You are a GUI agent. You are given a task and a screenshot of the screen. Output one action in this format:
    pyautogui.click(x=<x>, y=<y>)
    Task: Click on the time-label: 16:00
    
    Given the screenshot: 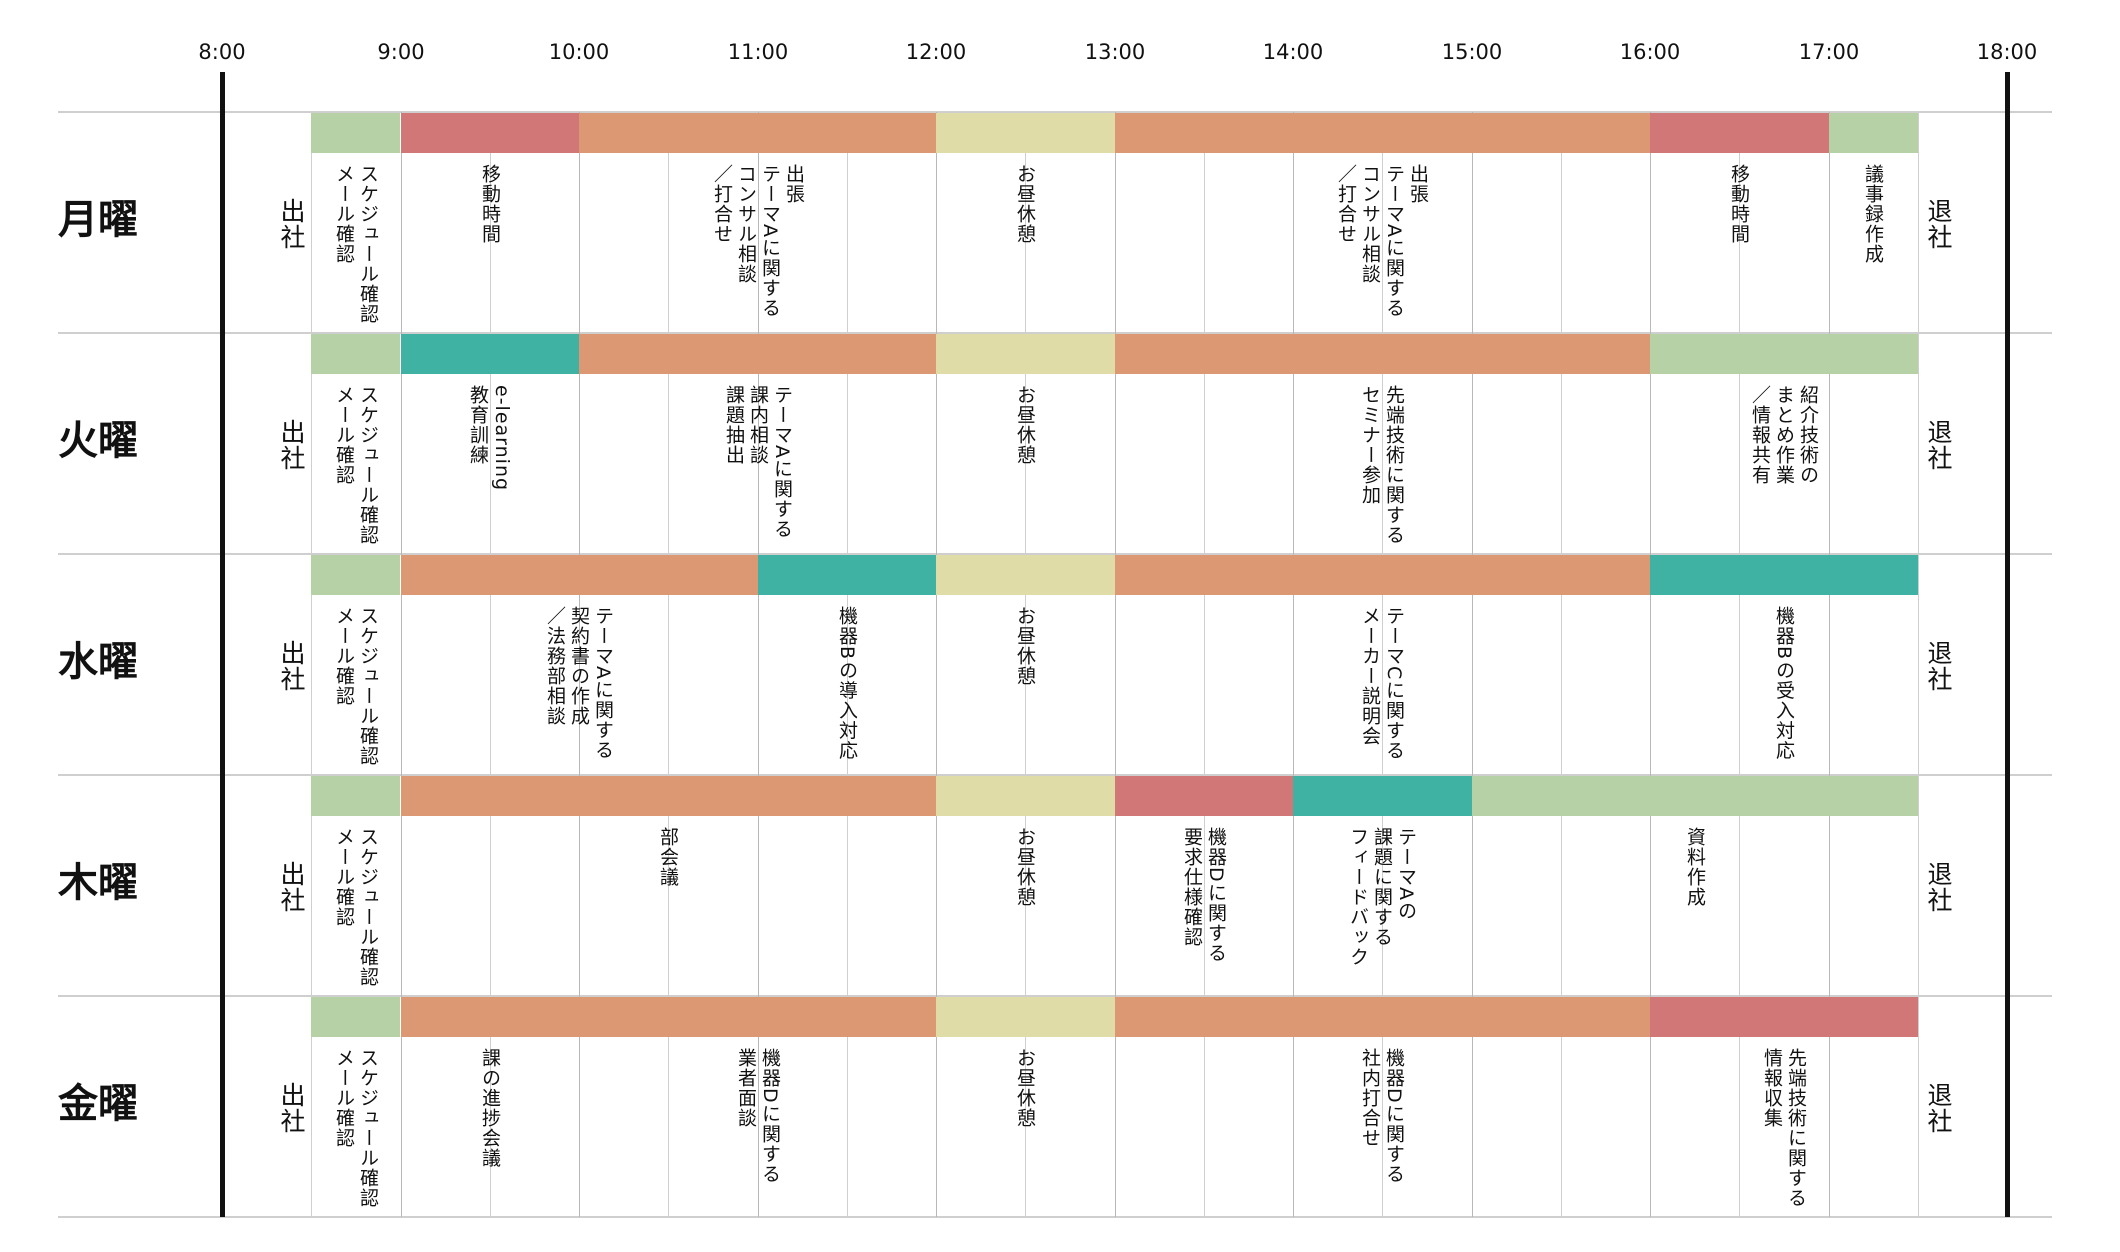 What is the action you would take?
    pyautogui.click(x=1650, y=52)
    